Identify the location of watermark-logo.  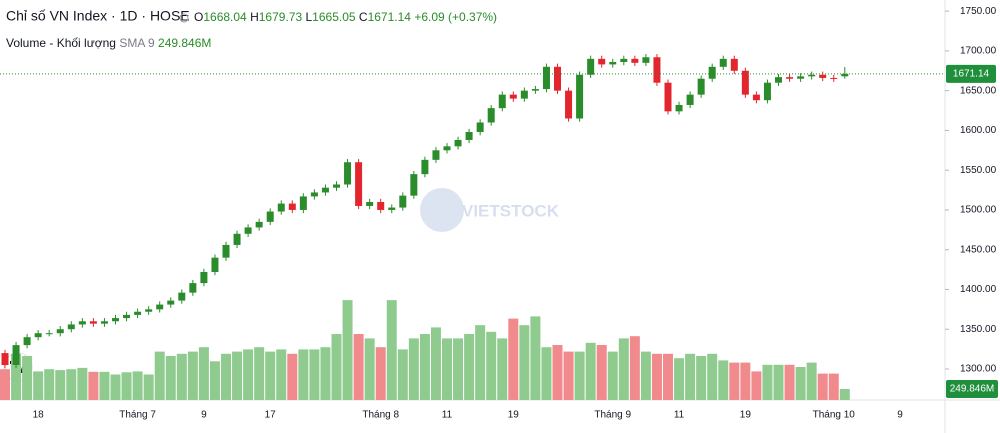
(442, 210).